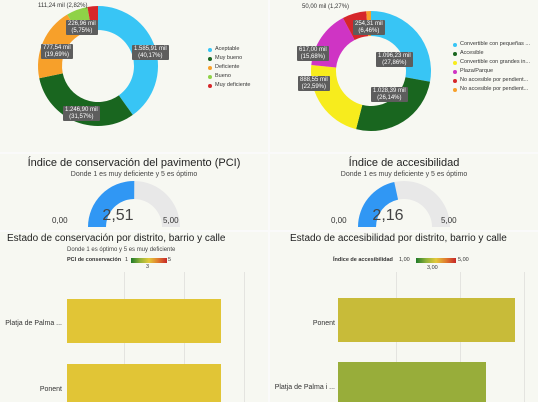  I want to click on bars-legend-label: PCI de conservación, so click(94, 260).